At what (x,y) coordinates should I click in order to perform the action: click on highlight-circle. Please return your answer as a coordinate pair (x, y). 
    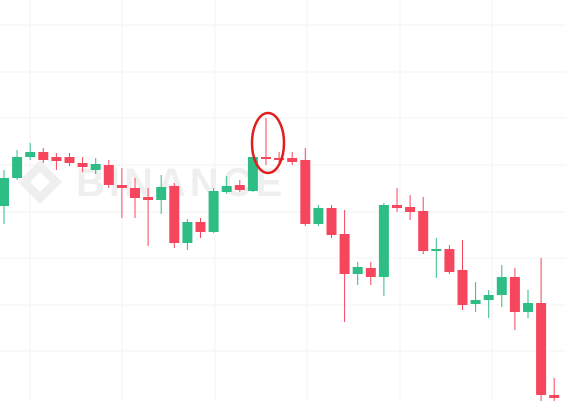
    Looking at the image, I should click on (268, 143).